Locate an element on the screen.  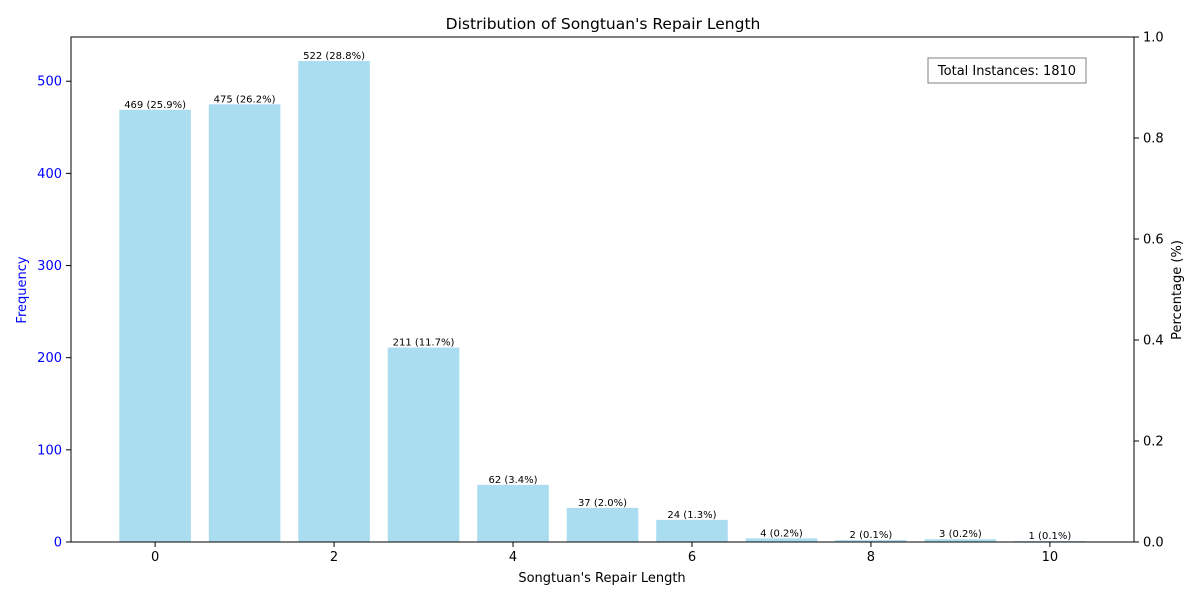
y-right-tick-label: 0.6 is located at coordinates (1153, 240).